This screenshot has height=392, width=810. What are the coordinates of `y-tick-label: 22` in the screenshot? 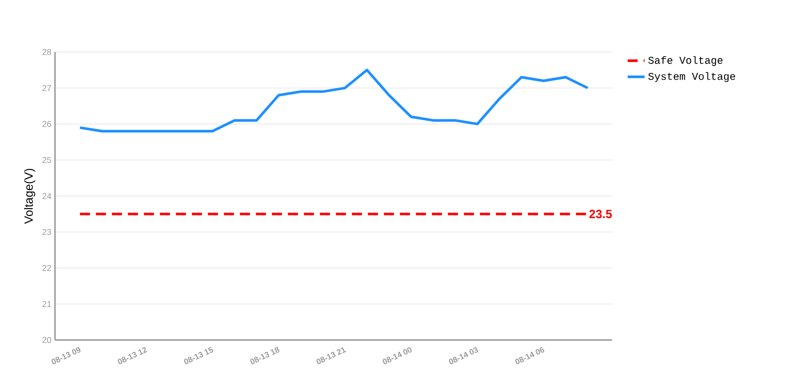 It's located at (47, 268).